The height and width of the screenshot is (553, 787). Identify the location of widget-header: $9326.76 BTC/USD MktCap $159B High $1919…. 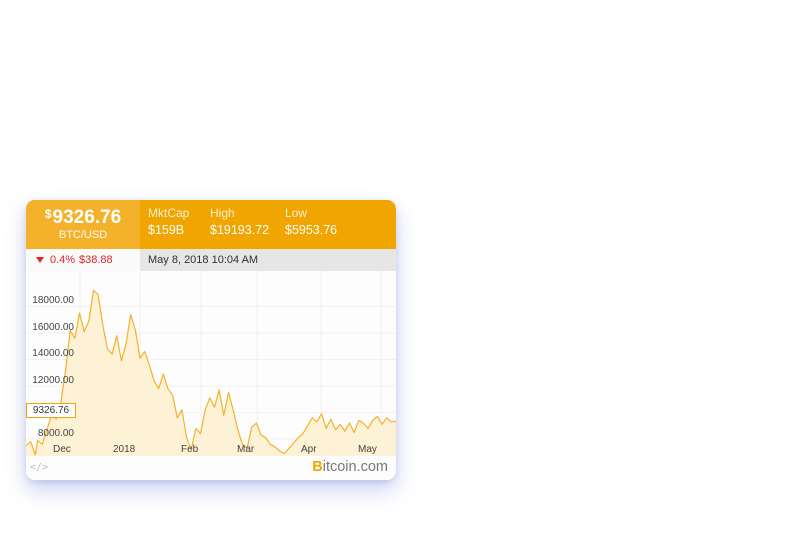
(211, 224).